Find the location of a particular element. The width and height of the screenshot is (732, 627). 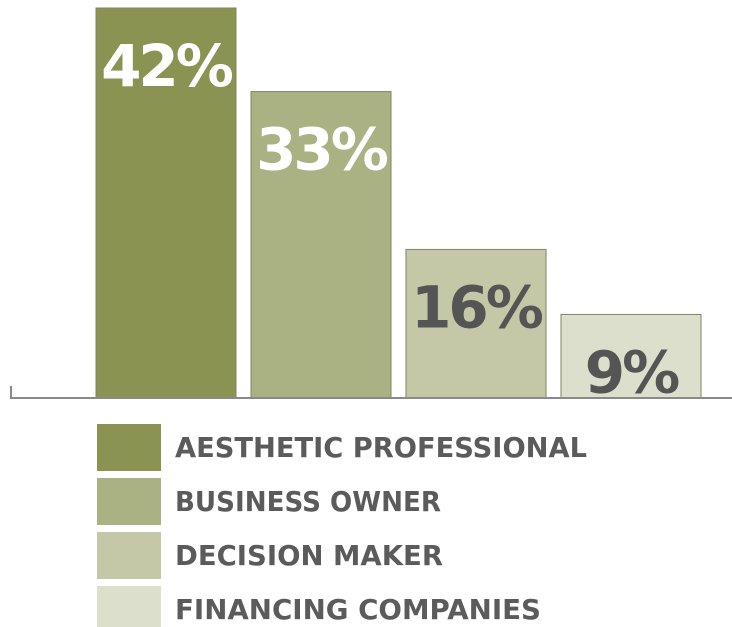

legend-label-3: DECISION MAKER is located at coordinates (309, 555).